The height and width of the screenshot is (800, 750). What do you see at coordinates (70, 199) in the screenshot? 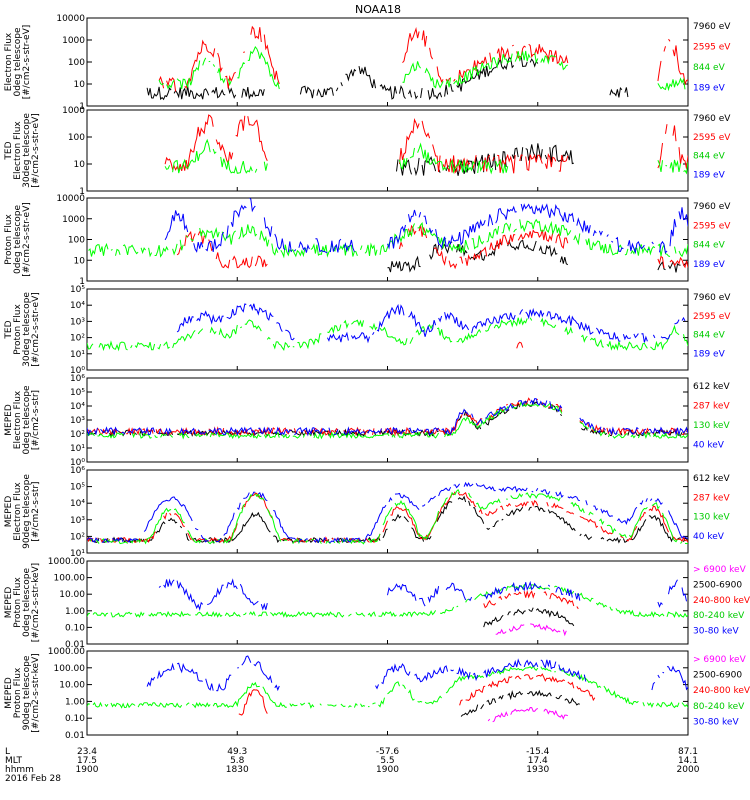
I see `y-tick-label: 10000` at bounding box center [70, 199].